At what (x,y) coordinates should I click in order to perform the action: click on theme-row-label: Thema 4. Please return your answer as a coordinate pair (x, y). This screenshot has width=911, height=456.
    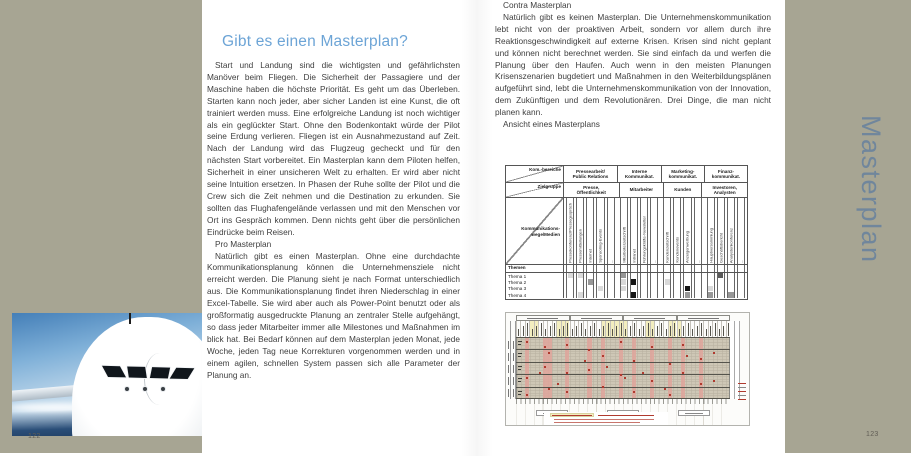
    Looking at the image, I should click on (517, 295).